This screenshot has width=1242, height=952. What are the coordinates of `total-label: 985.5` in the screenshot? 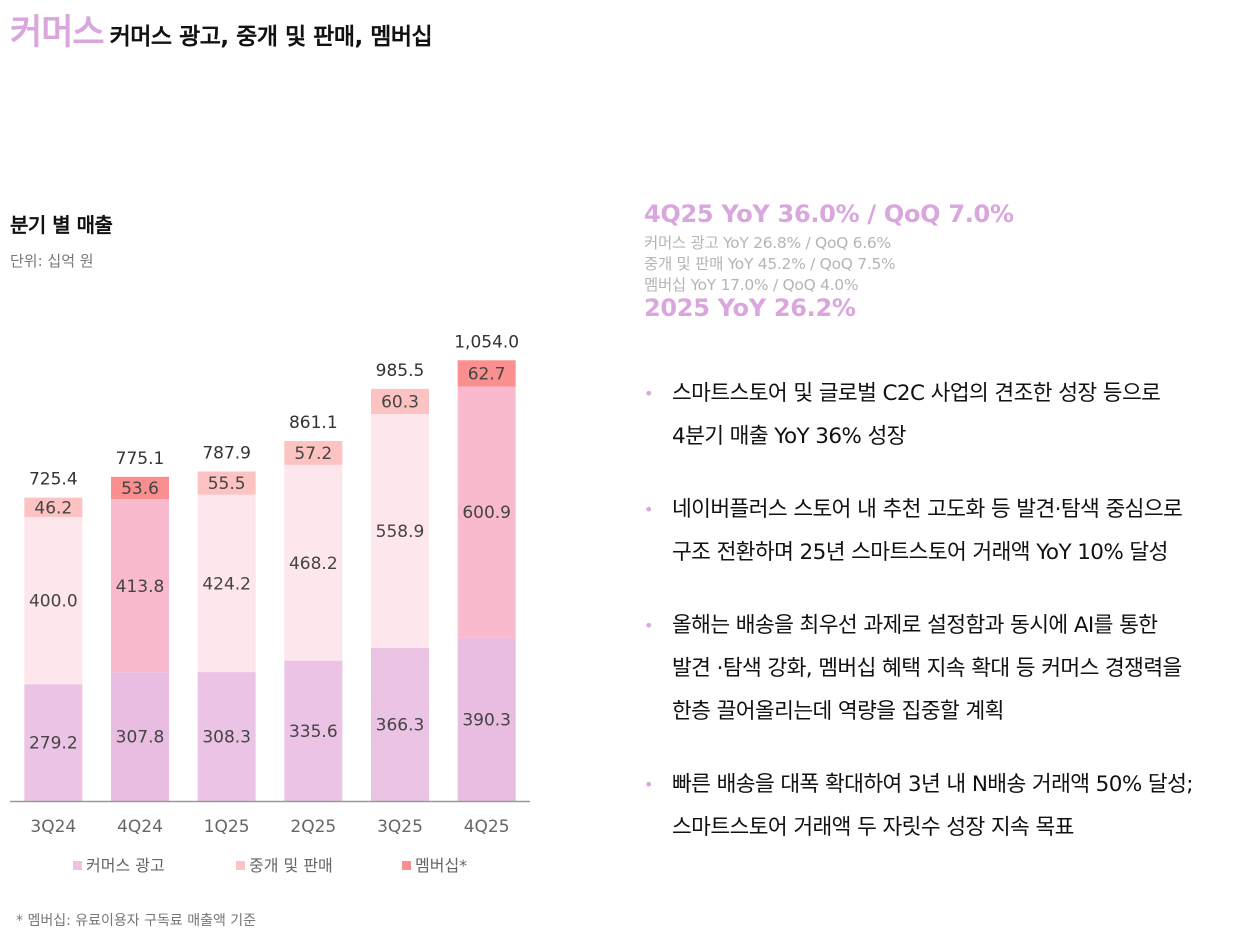 It's located at (400, 371).